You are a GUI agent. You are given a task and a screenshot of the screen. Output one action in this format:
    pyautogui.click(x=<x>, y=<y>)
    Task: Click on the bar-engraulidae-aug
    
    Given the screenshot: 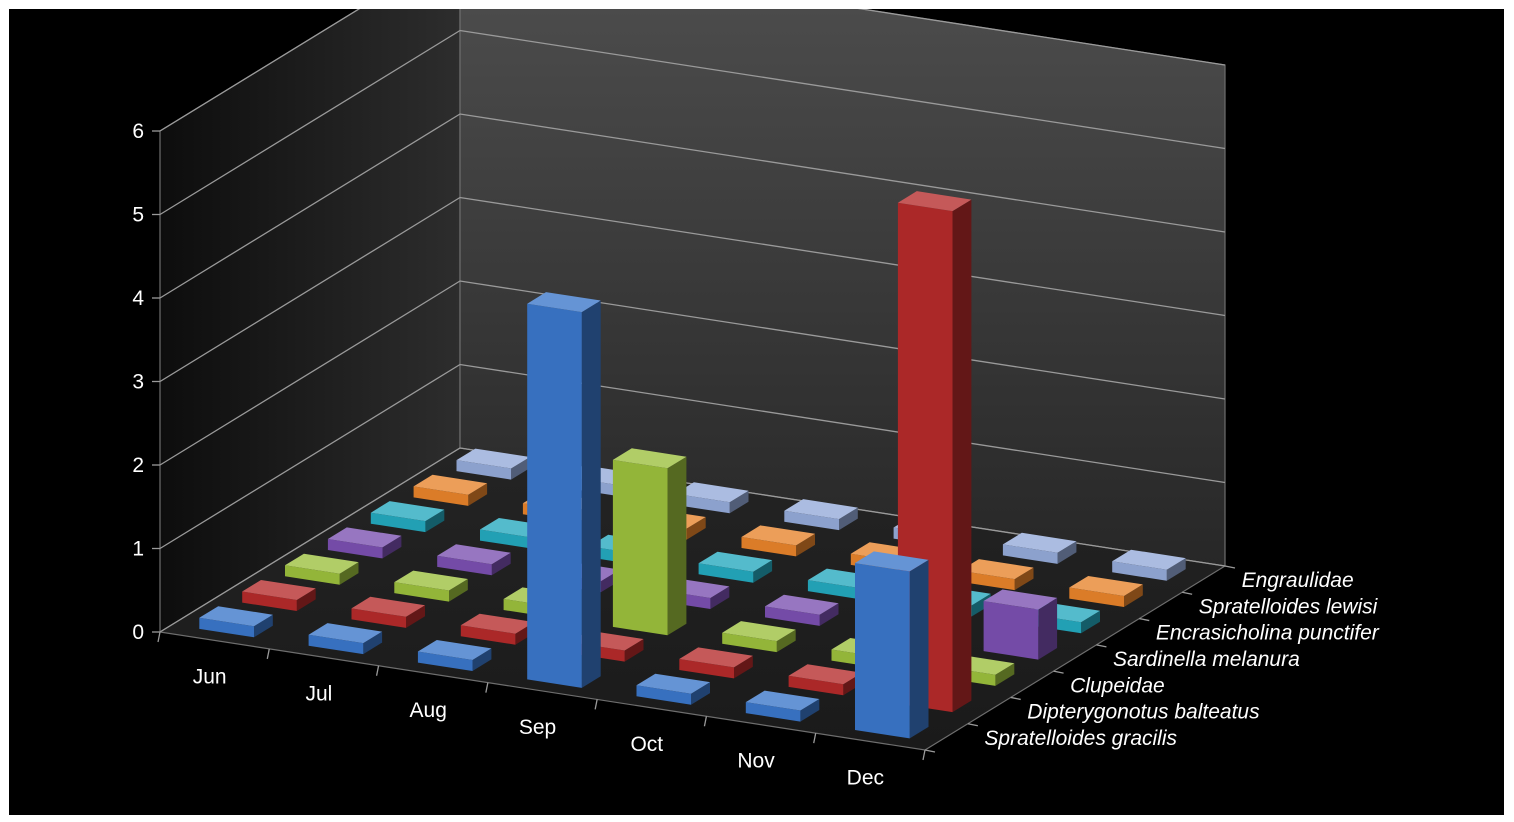 What is the action you would take?
    pyautogui.click(x=712, y=498)
    